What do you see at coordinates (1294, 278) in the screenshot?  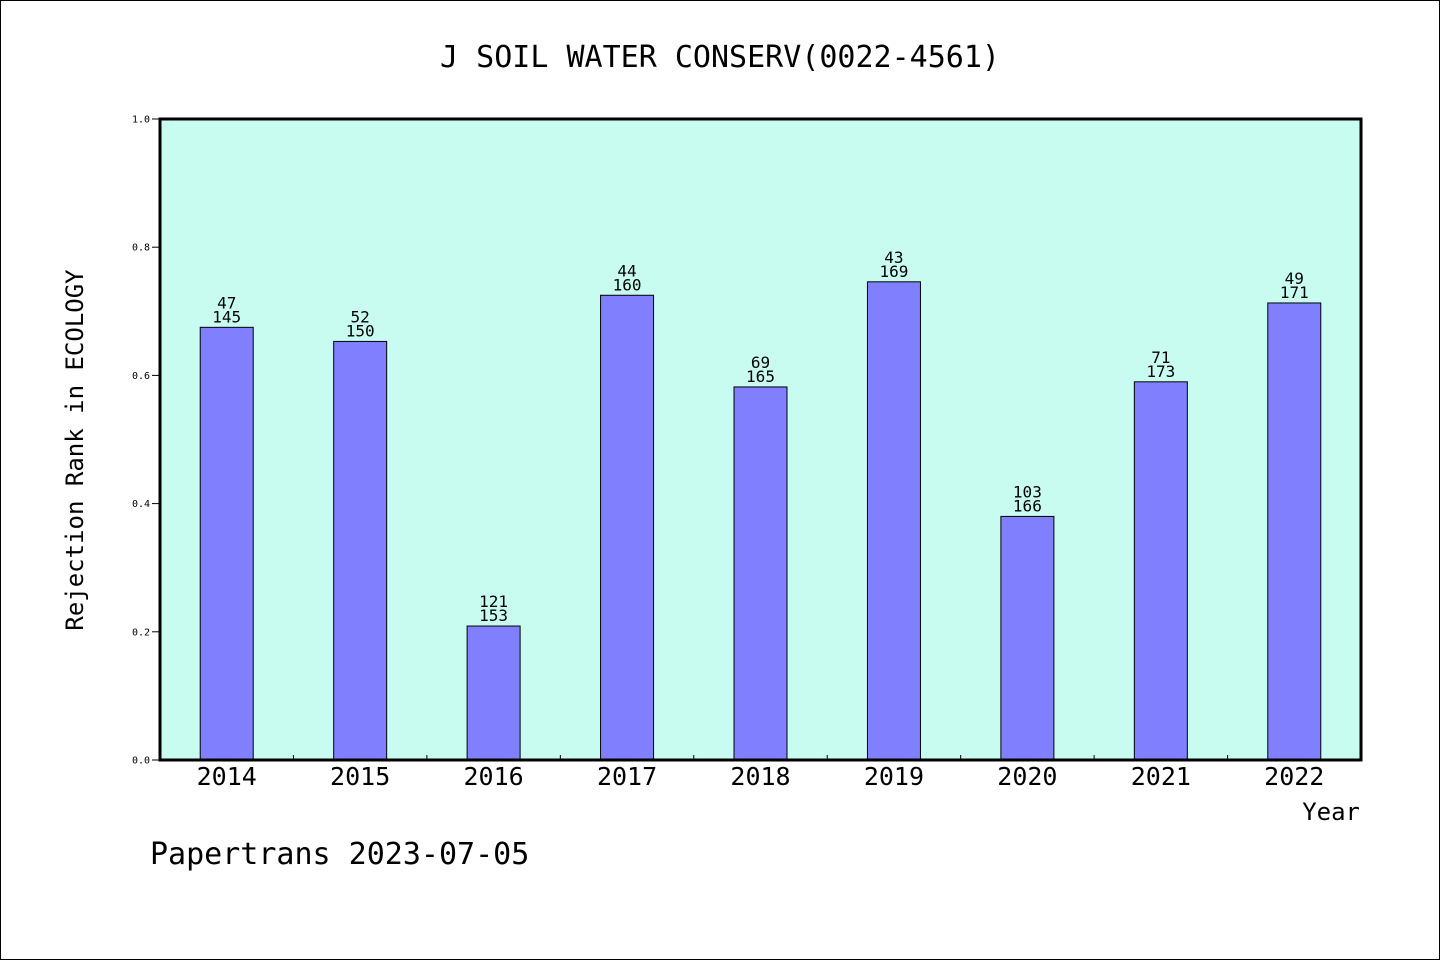 I see `bar-label-top: 49` at bounding box center [1294, 278].